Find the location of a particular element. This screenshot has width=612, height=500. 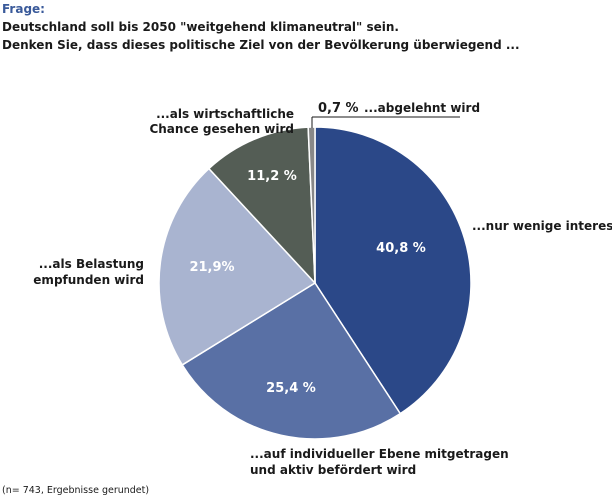

slice-label-belastung-2: empfunden wird is located at coordinates (88, 280).